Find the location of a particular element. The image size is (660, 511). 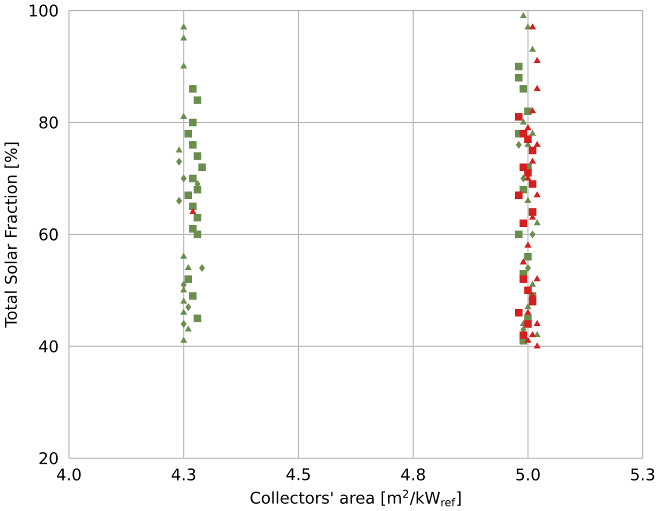

x-tick-label: 4.0 is located at coordinates (68, 474).